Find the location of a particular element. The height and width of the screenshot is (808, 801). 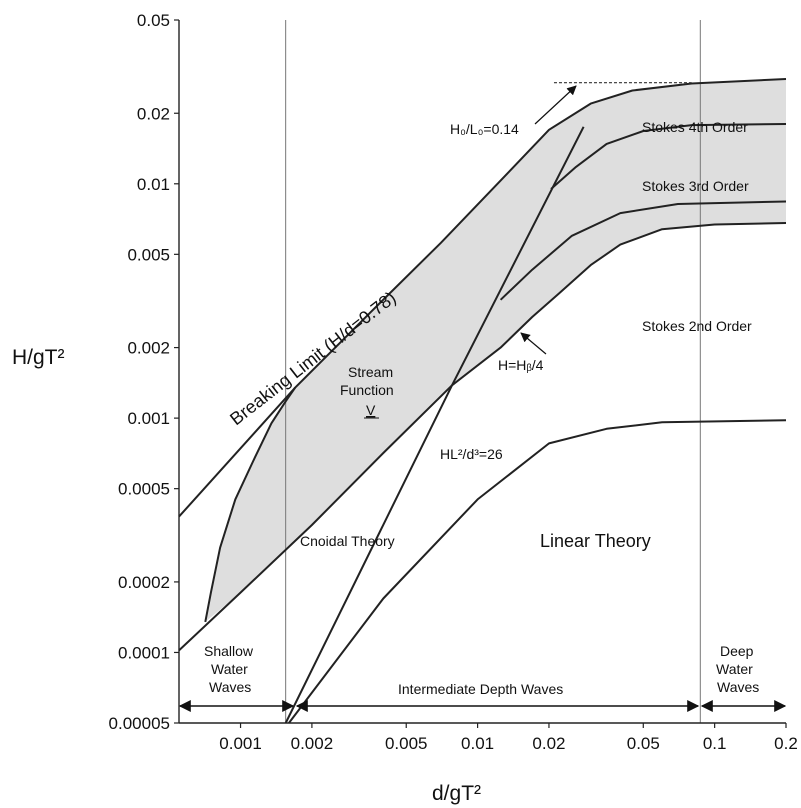

steepness-arrow is located at coordinates (555, 105).